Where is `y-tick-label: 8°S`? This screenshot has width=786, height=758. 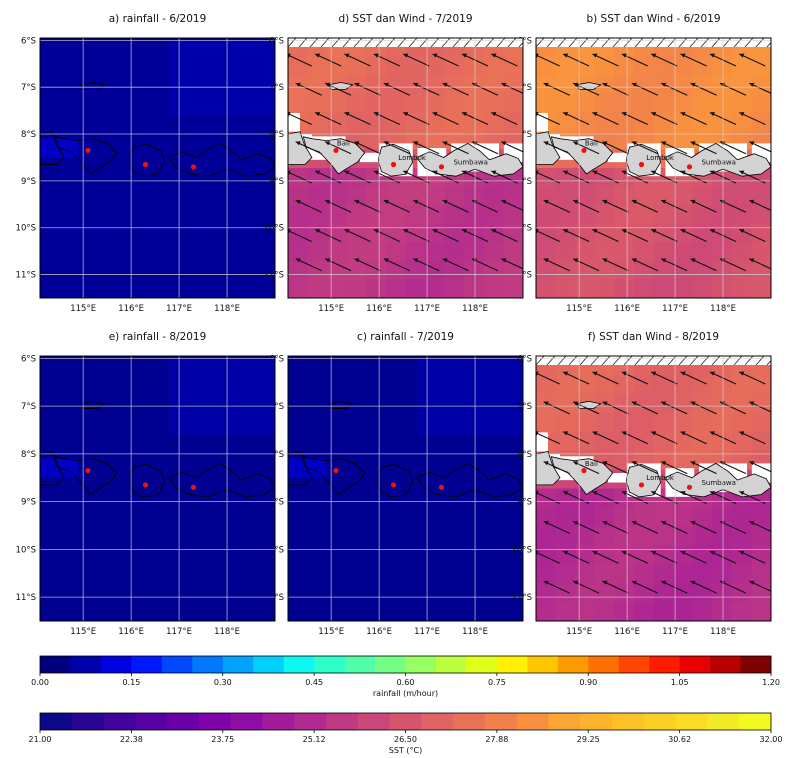
y-tick-label: 8°S is located at coordinates (28, 135).